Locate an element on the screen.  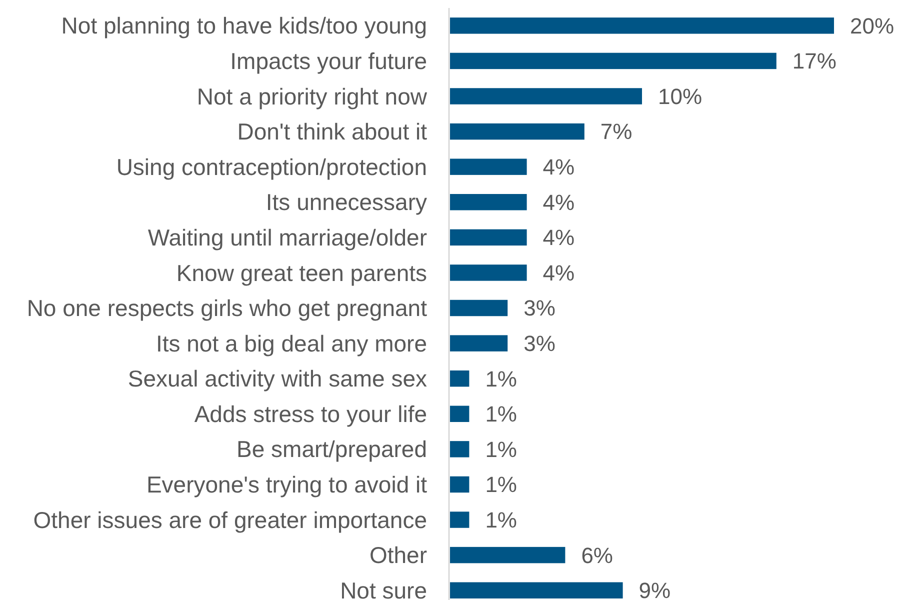
y-tick-label: Not planning to have kids/too young is located at coordinates (244, 25).